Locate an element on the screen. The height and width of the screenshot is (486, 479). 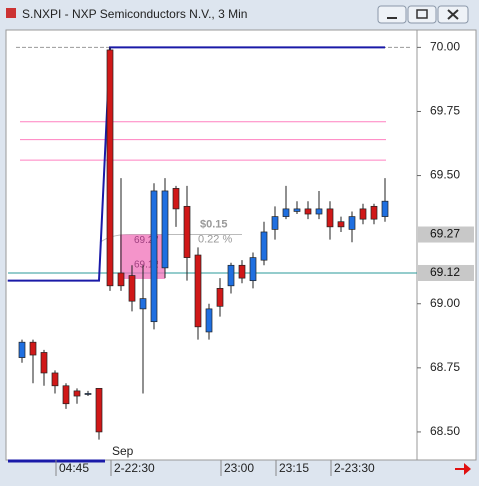
y-tick-label: 68.75 is located at coordinates (445, 367).